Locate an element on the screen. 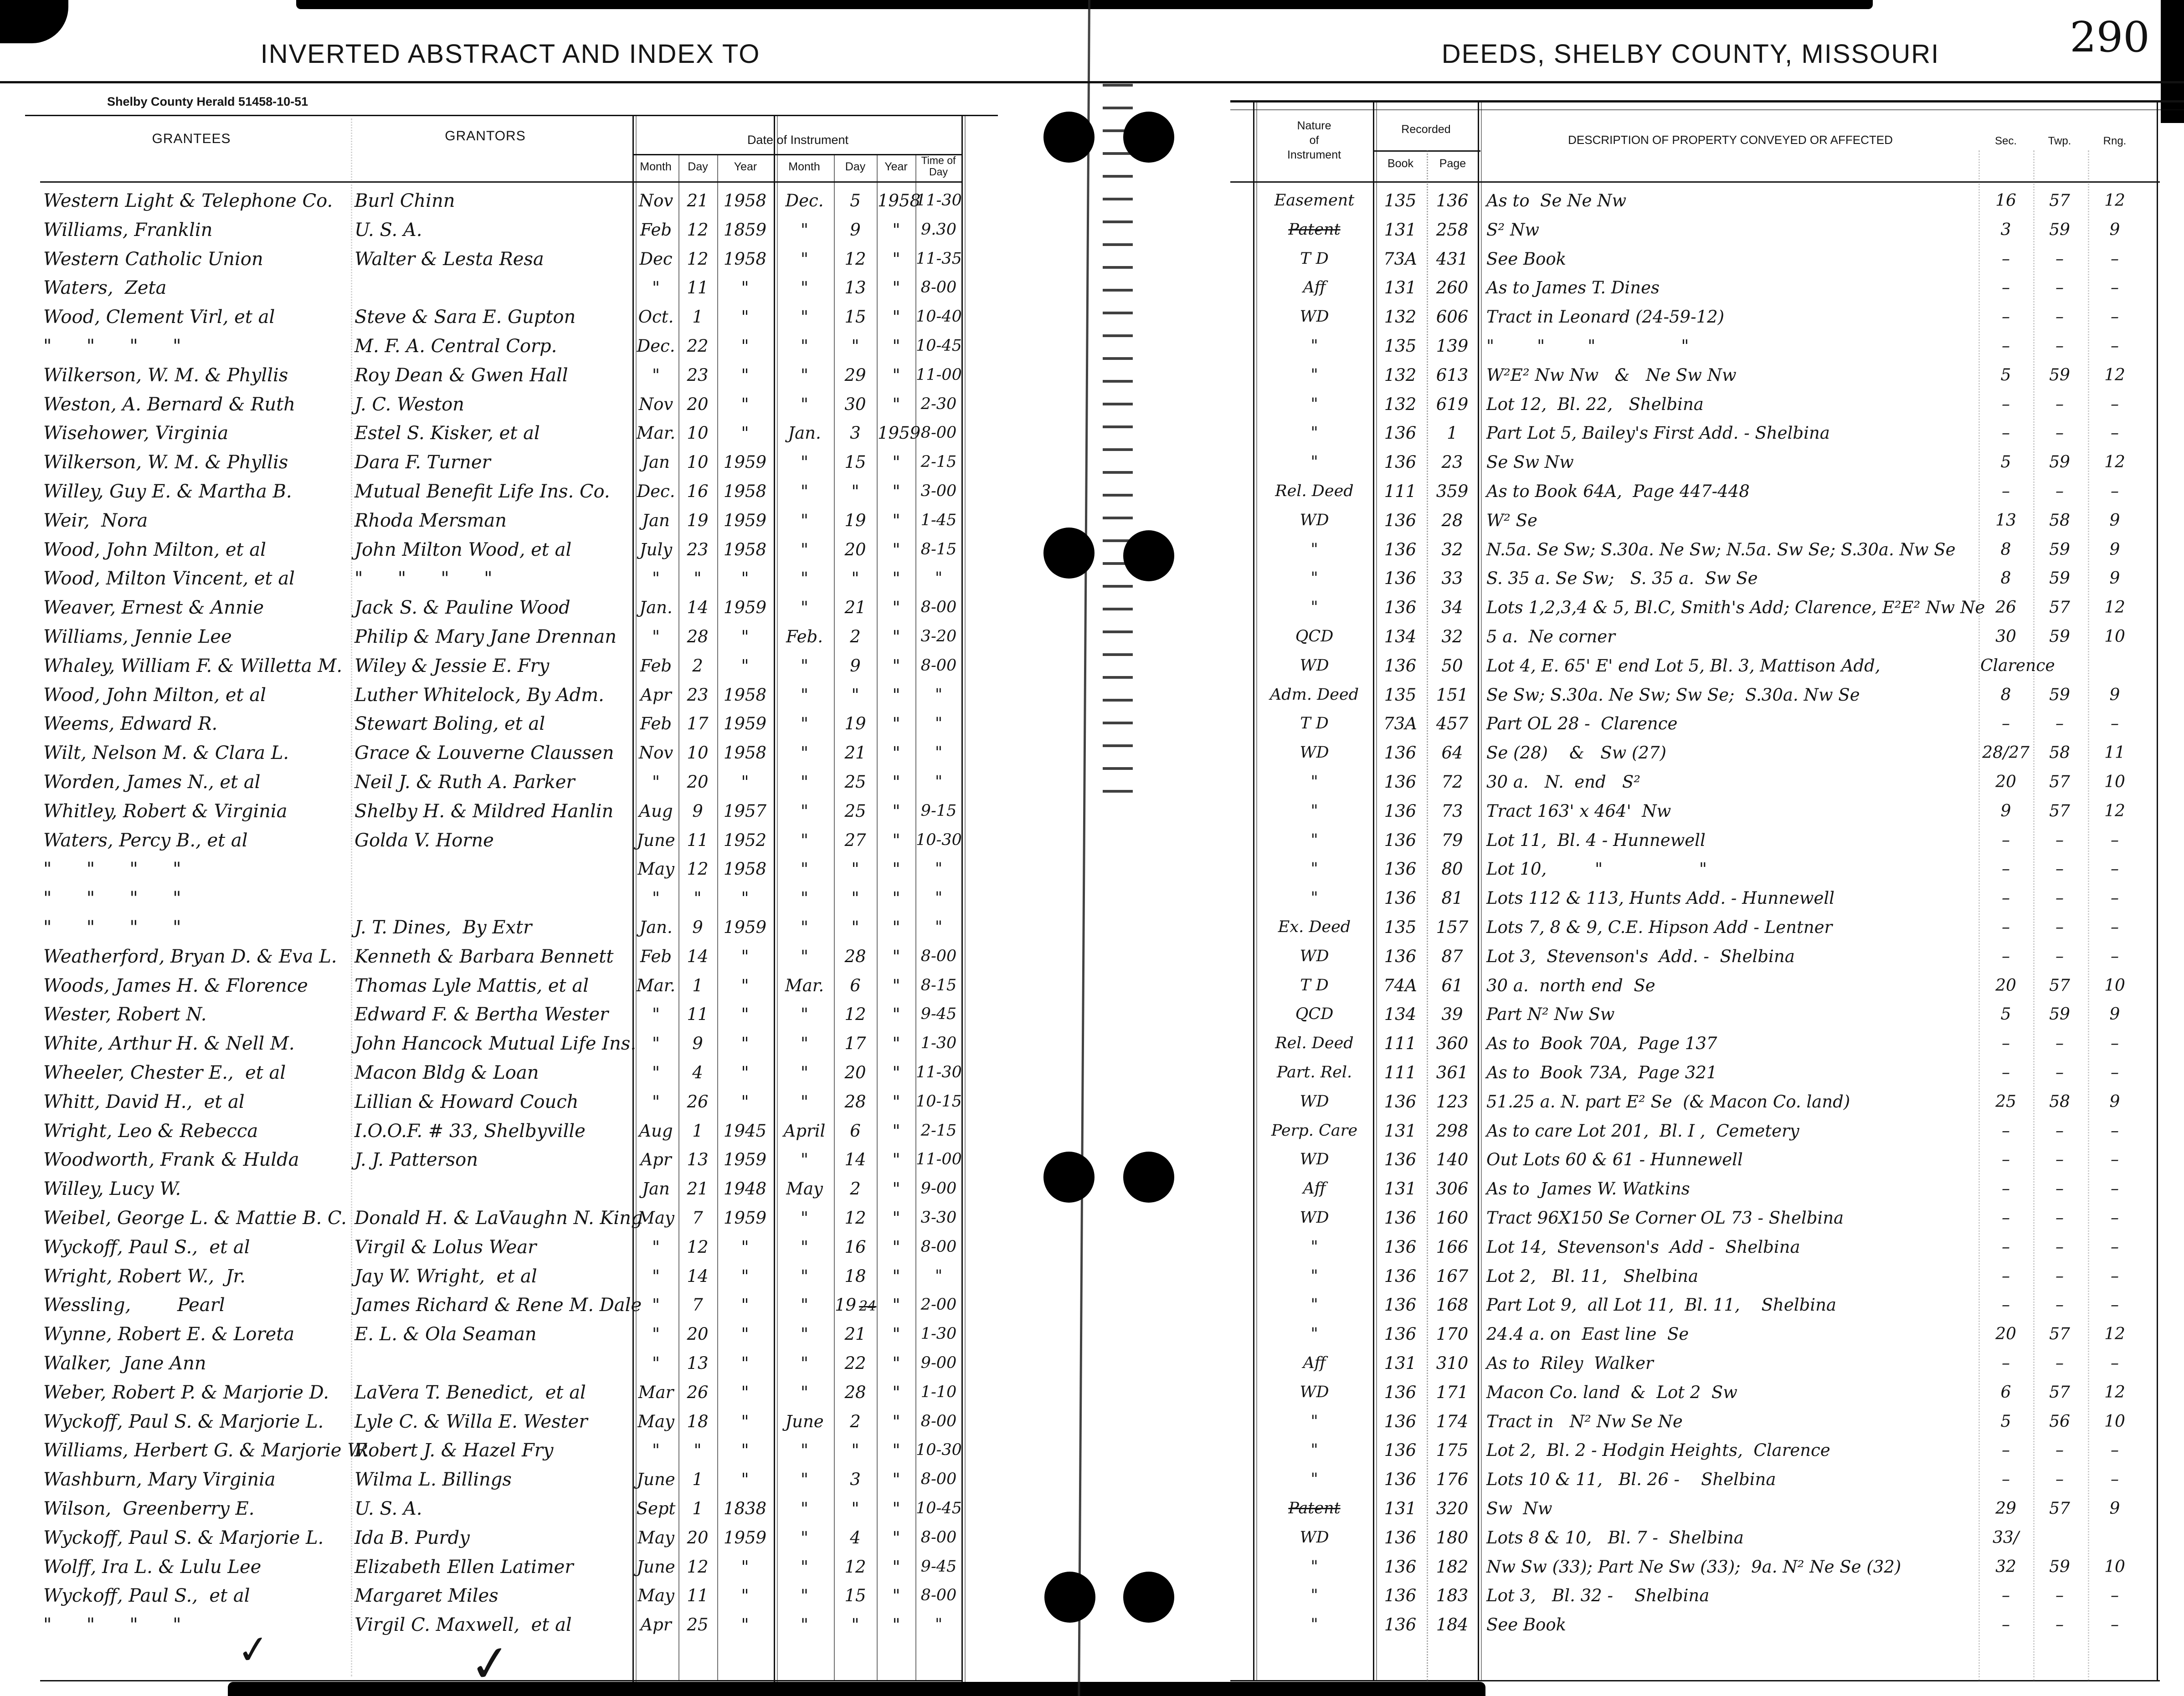 The image size is (2184, 1696). cell-book: 111 is located at coordinates (1401, 1044).